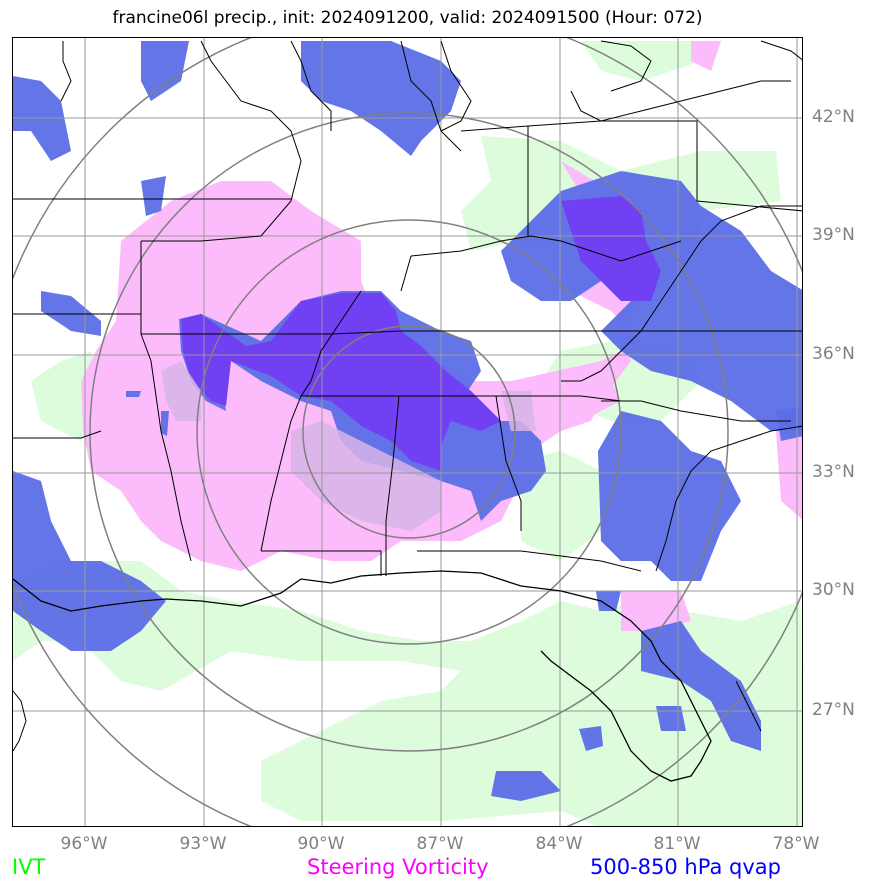 Image resolution: width=873 pixels, height=891 pixels. Describe the element at coordinates (677, 844) in the screenshot. I see `lon-label-81w: 81°W` at that location.